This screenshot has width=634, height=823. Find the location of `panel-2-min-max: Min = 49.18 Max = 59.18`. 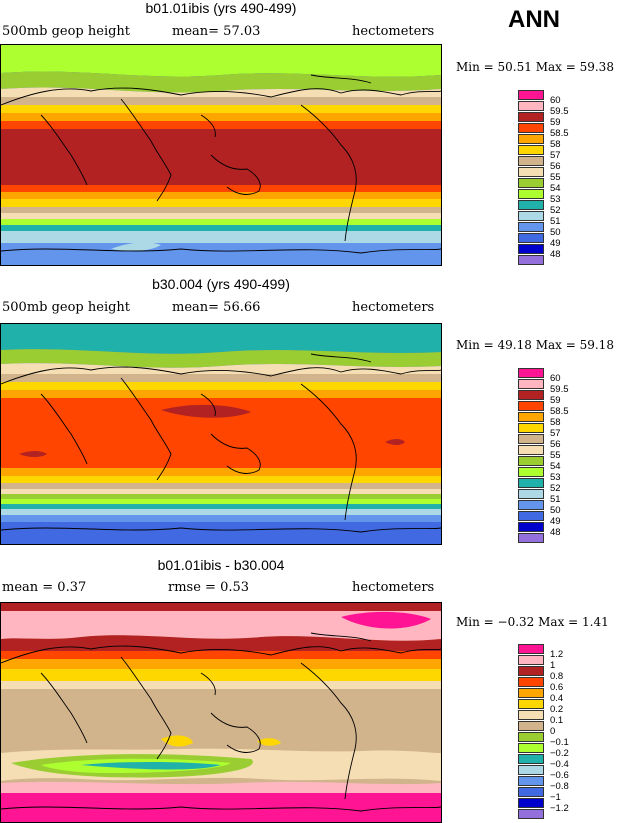

panel-2-min-max: Min = 49.18 Max = 59.18 is located at coordinates (535, 345).